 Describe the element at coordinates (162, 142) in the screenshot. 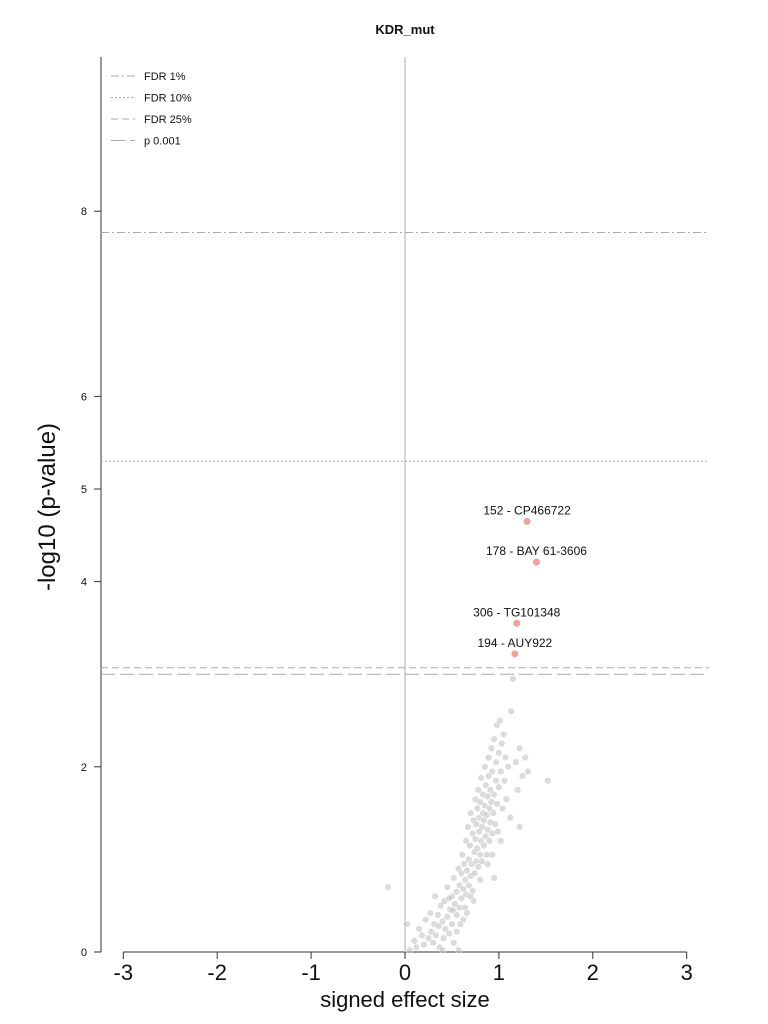

I see `legend-label: p 0.001` at that location.